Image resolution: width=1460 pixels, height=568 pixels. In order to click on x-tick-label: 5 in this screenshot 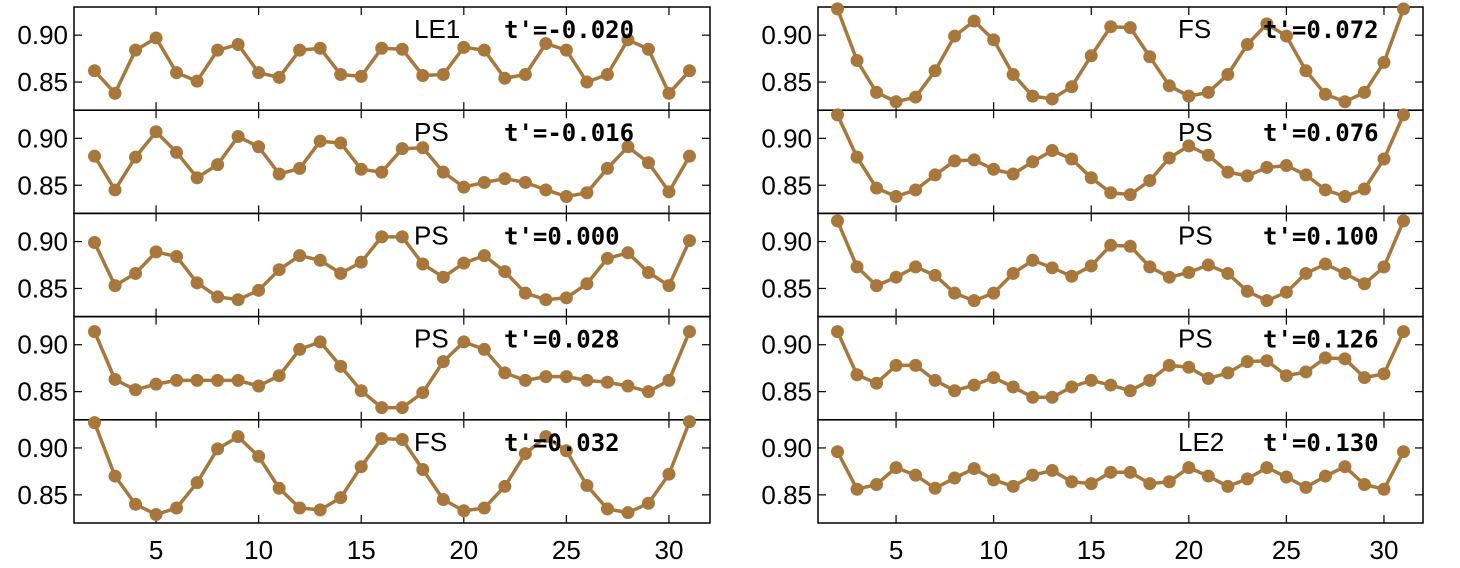, I will do `click(896, 550)`.